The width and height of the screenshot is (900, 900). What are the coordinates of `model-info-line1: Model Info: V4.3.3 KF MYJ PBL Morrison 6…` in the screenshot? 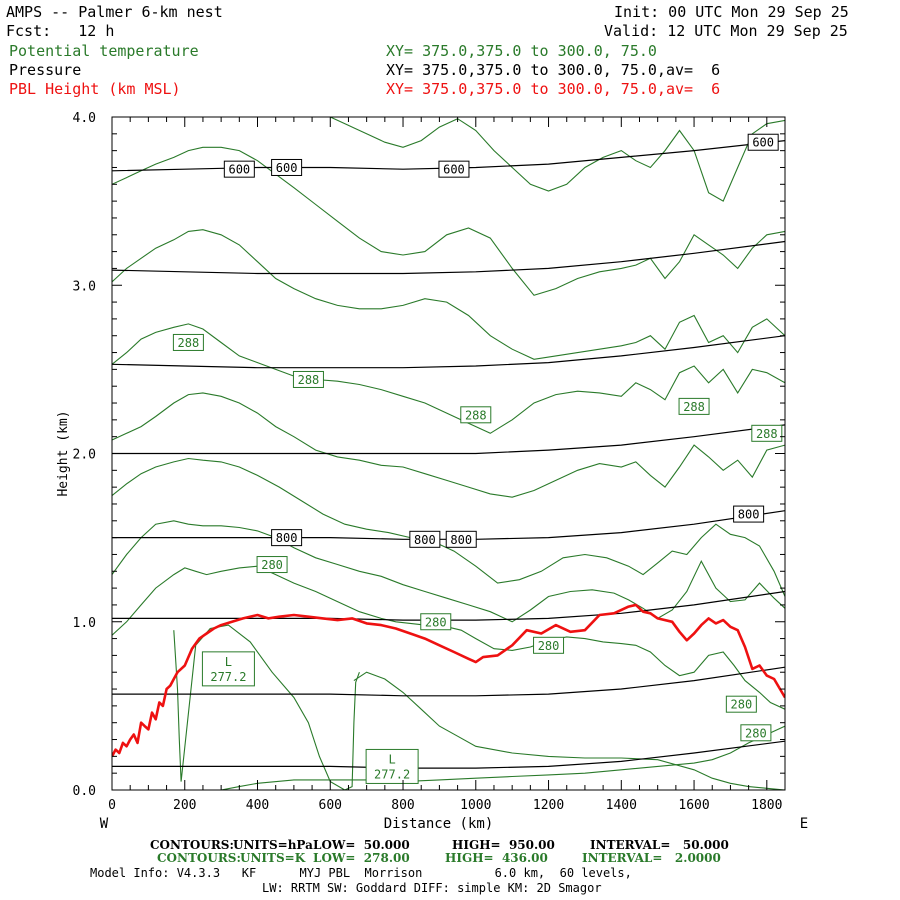 It's located at (361, 873).